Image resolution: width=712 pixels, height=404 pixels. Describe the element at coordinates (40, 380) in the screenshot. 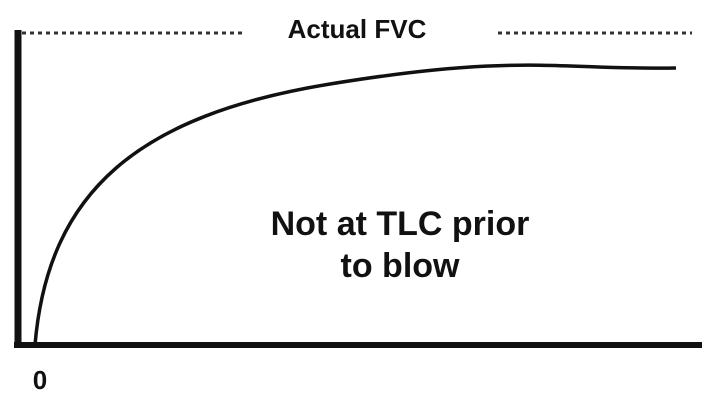

I see `origin-label: 0` at that location.